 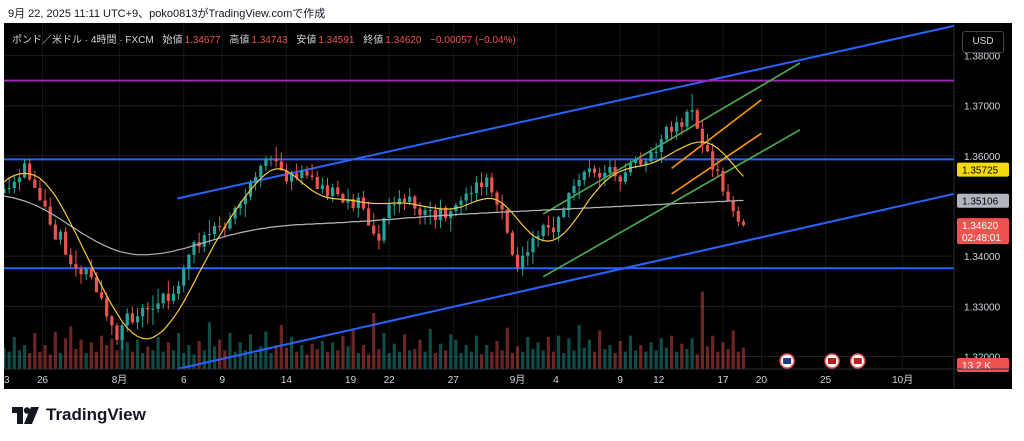 What do you see at coordinates (374, 225) in the screenshot?
I see `moving-average-slow` at bounding box center [374, 225].